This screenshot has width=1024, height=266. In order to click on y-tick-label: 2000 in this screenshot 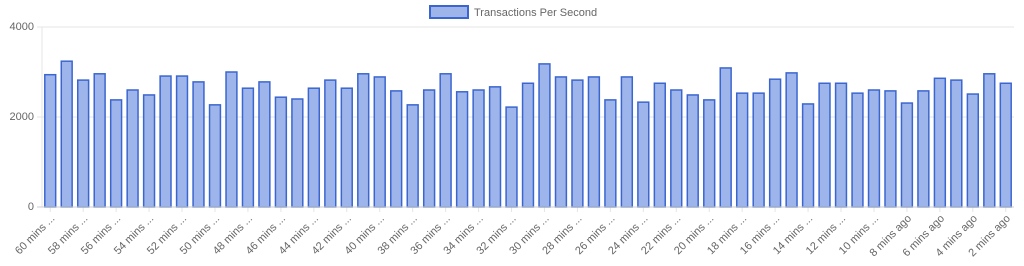, I will do `click(22, 117)`.